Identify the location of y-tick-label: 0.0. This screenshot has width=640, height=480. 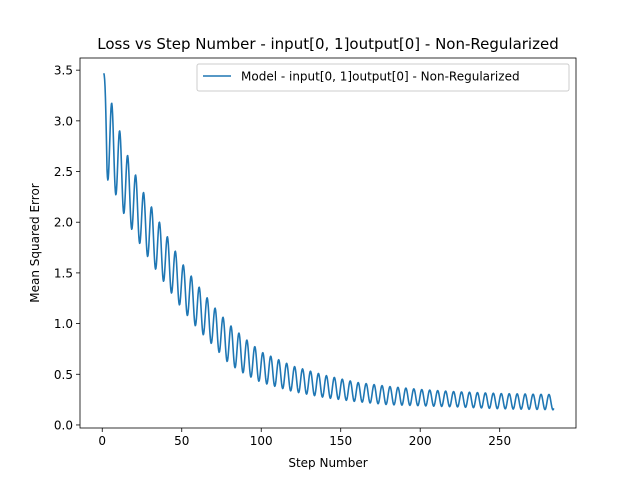
(63, 425).